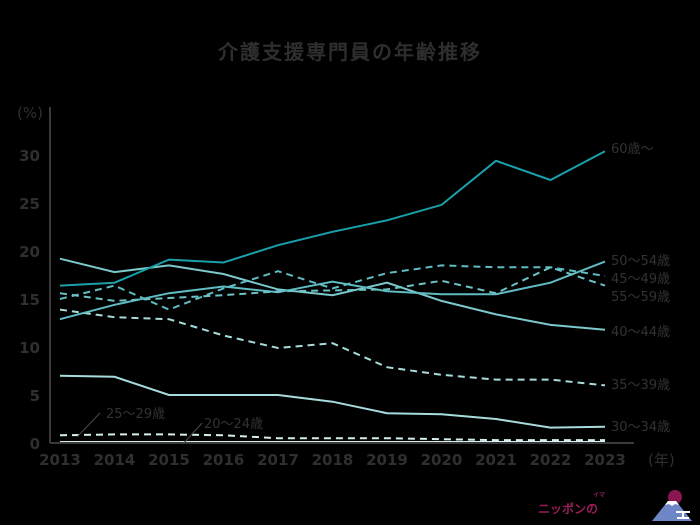 This screenshot has width=700, height=525. What do you see at coordinates (632, 149) in the screenshot?
I see `series-label: 60歳〜` at bounding box center [632, 149].